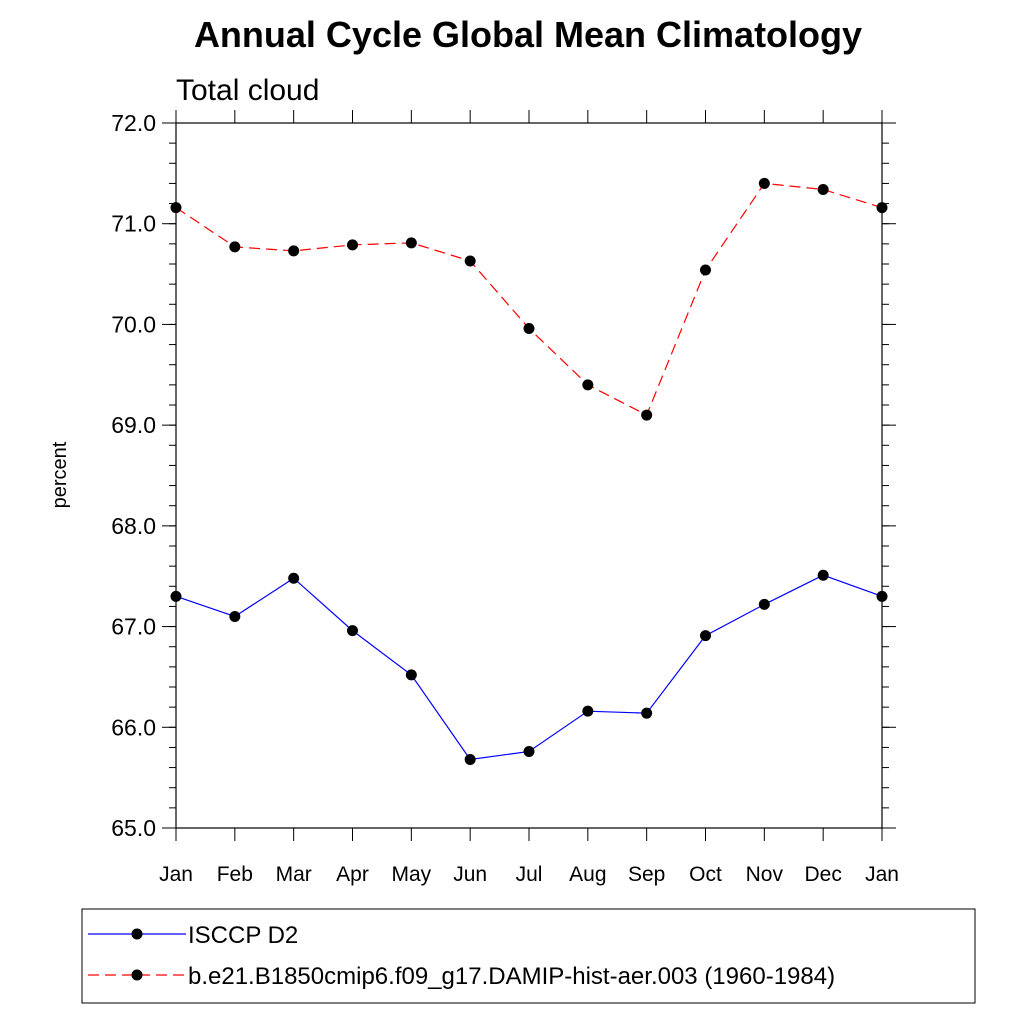 This screenshot has width=1024, height=1024. What do you see at coordinates (133, 727) in the screenshot?
I see `y-tick-label: 66.0` at bounding box center [133, 727].